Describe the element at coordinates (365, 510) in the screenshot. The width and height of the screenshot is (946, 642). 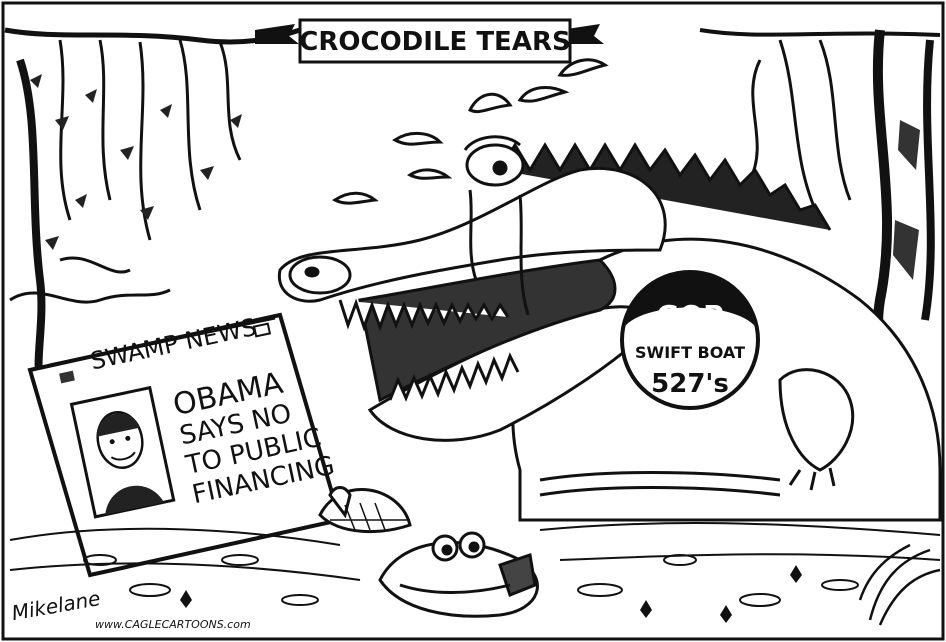
I see `swamp-bird` at that location.